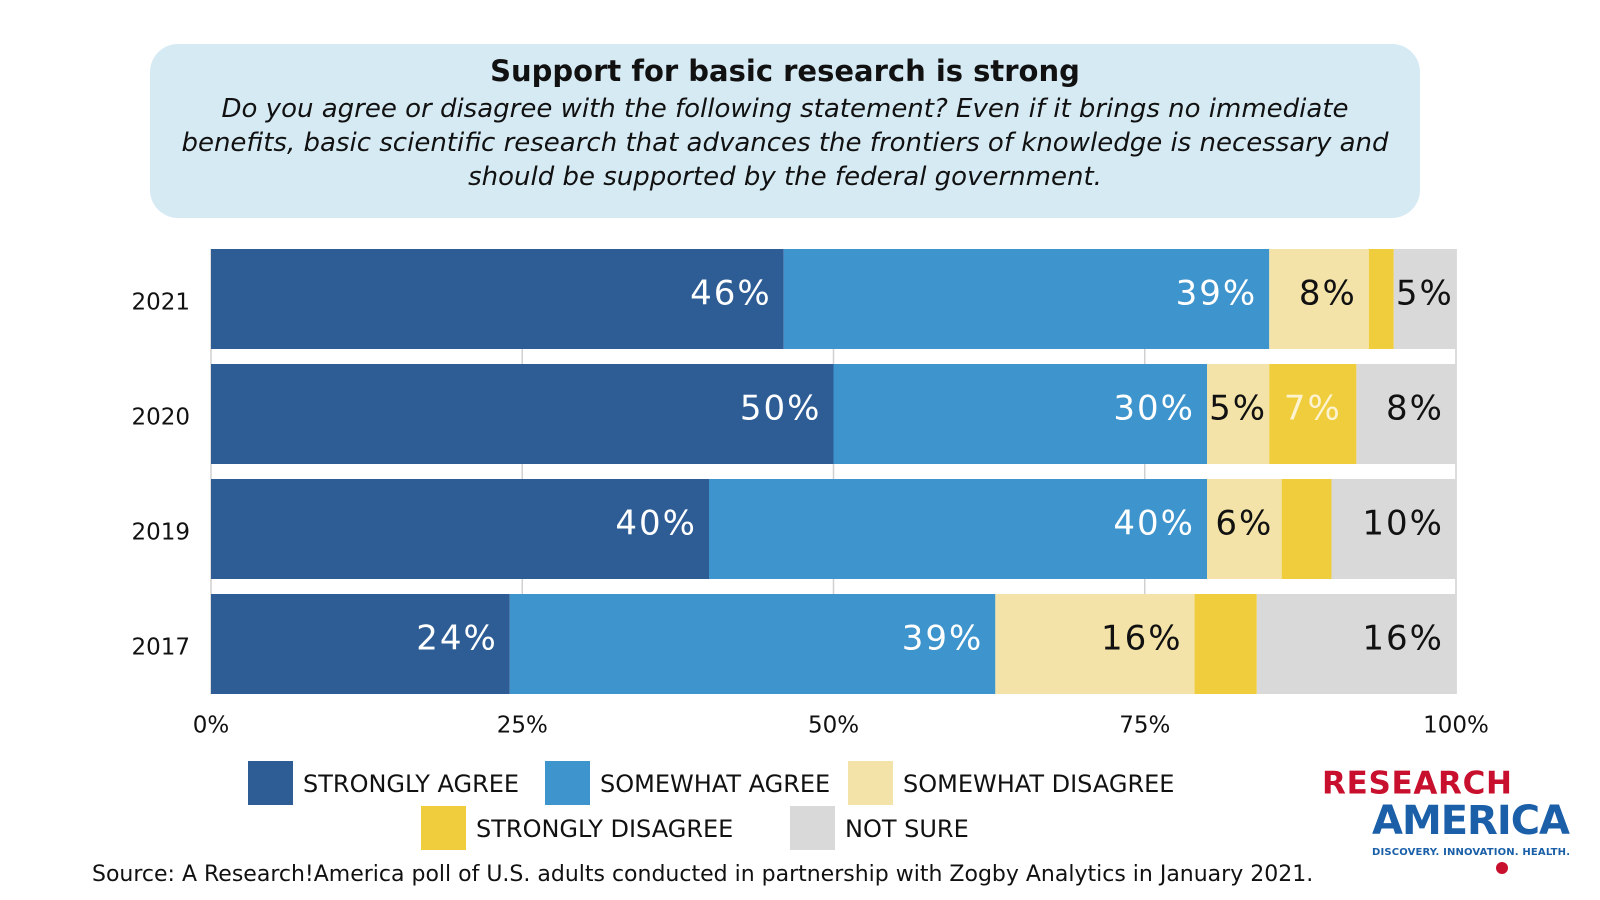 This screenshot has width=1600, height=900. What do you see at coordinates (522, 726) in the screenshot?
I see `x-tick-label: 25%` at bounding box center [522, 726].